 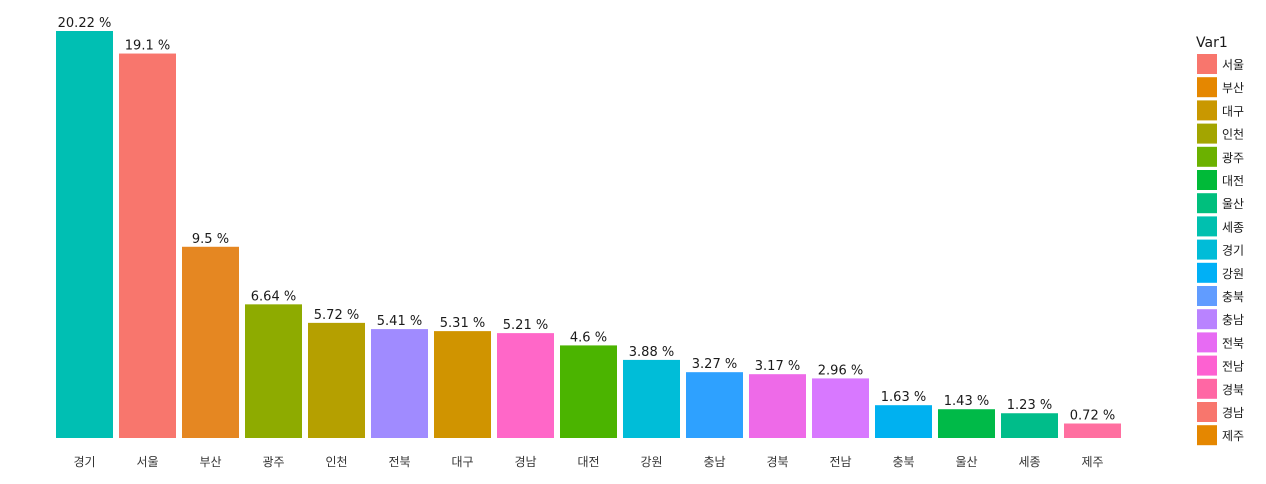 I want to click on bar-value-label-15: 1.23 %, so click(x=1029, y=405).